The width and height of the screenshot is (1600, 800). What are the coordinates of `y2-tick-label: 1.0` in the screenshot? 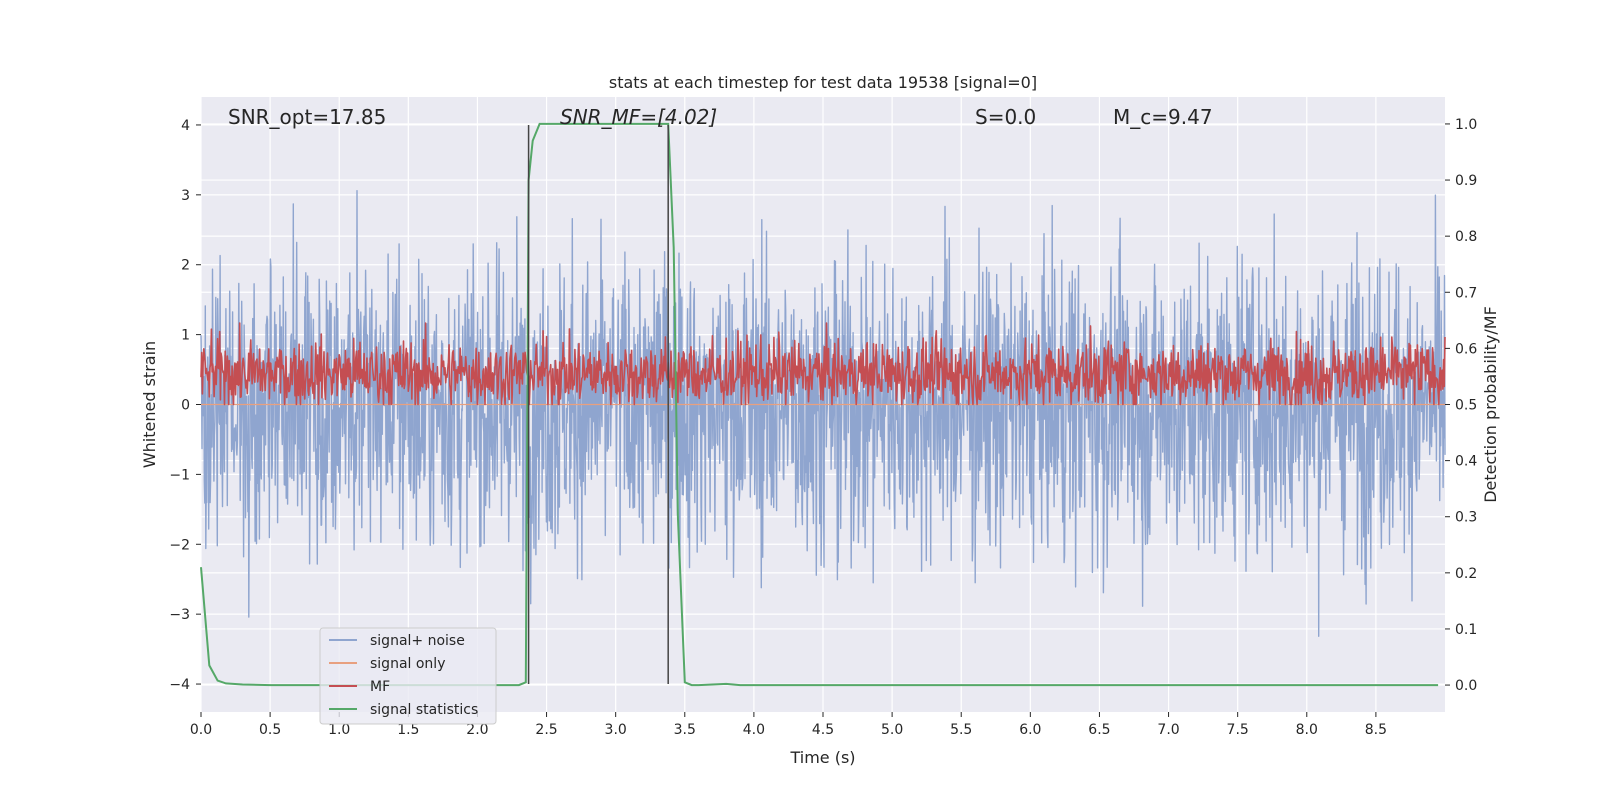 It's located at (1466, 125).